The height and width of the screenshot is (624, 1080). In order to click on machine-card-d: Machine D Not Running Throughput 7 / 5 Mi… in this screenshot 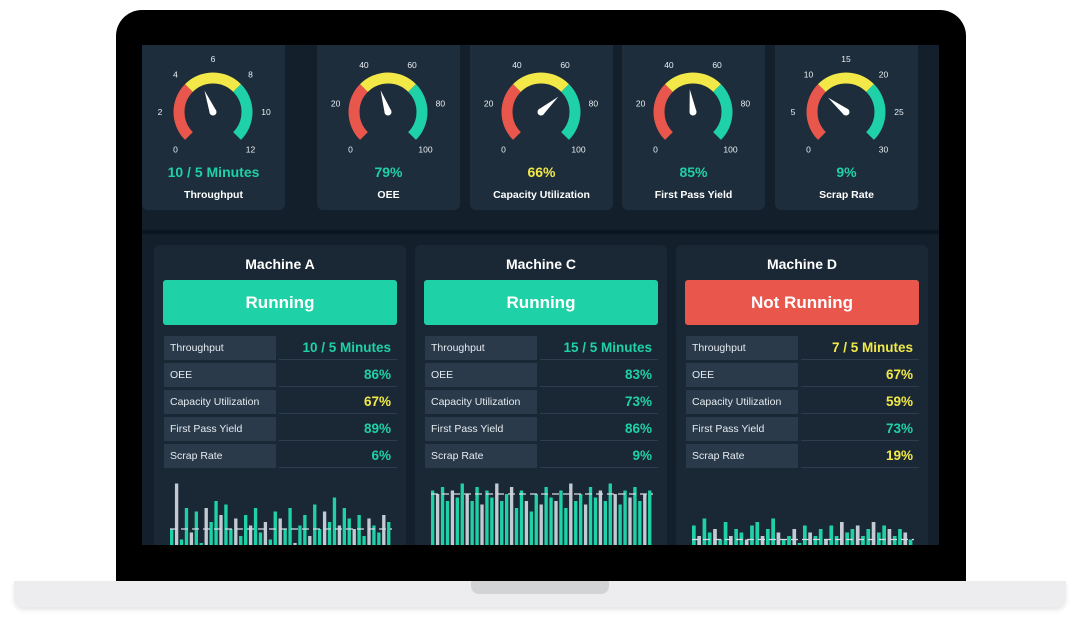, I will do `click(802, 395)`.